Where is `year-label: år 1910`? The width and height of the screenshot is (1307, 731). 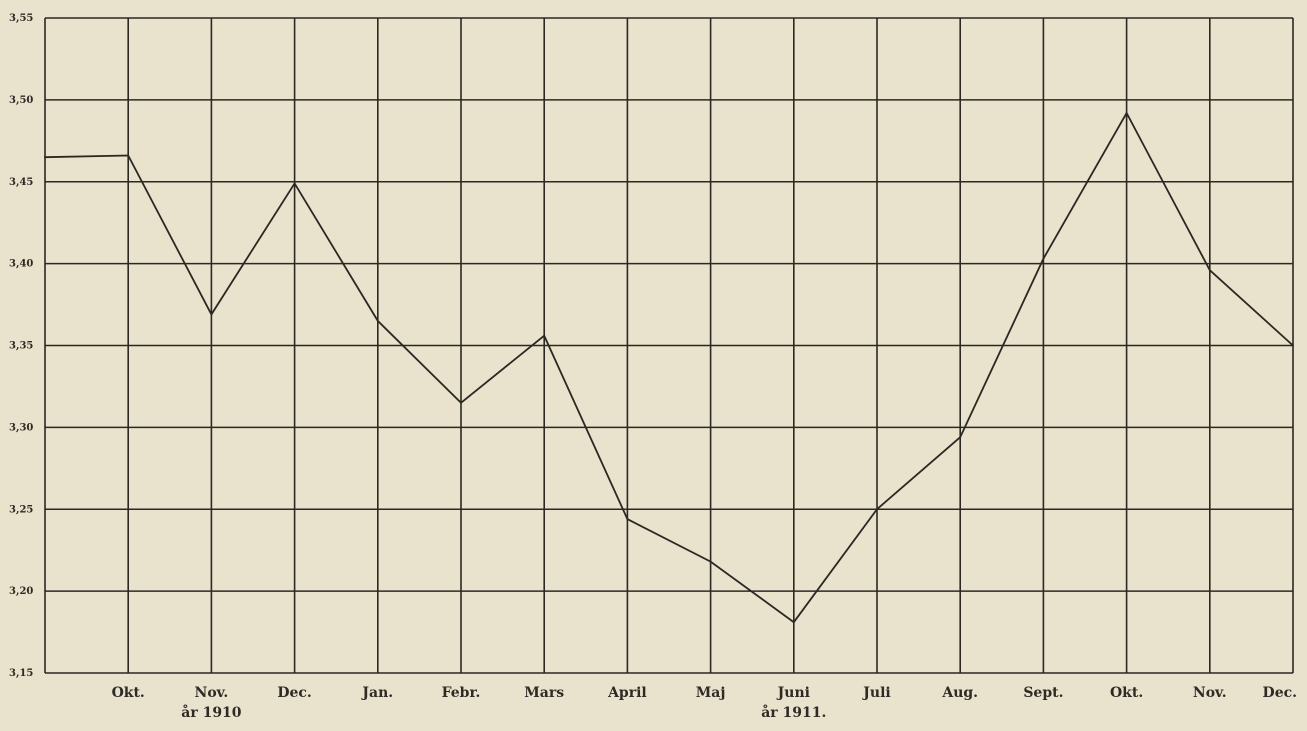
year-label: år 1910 is located at coordinates (211, 712).